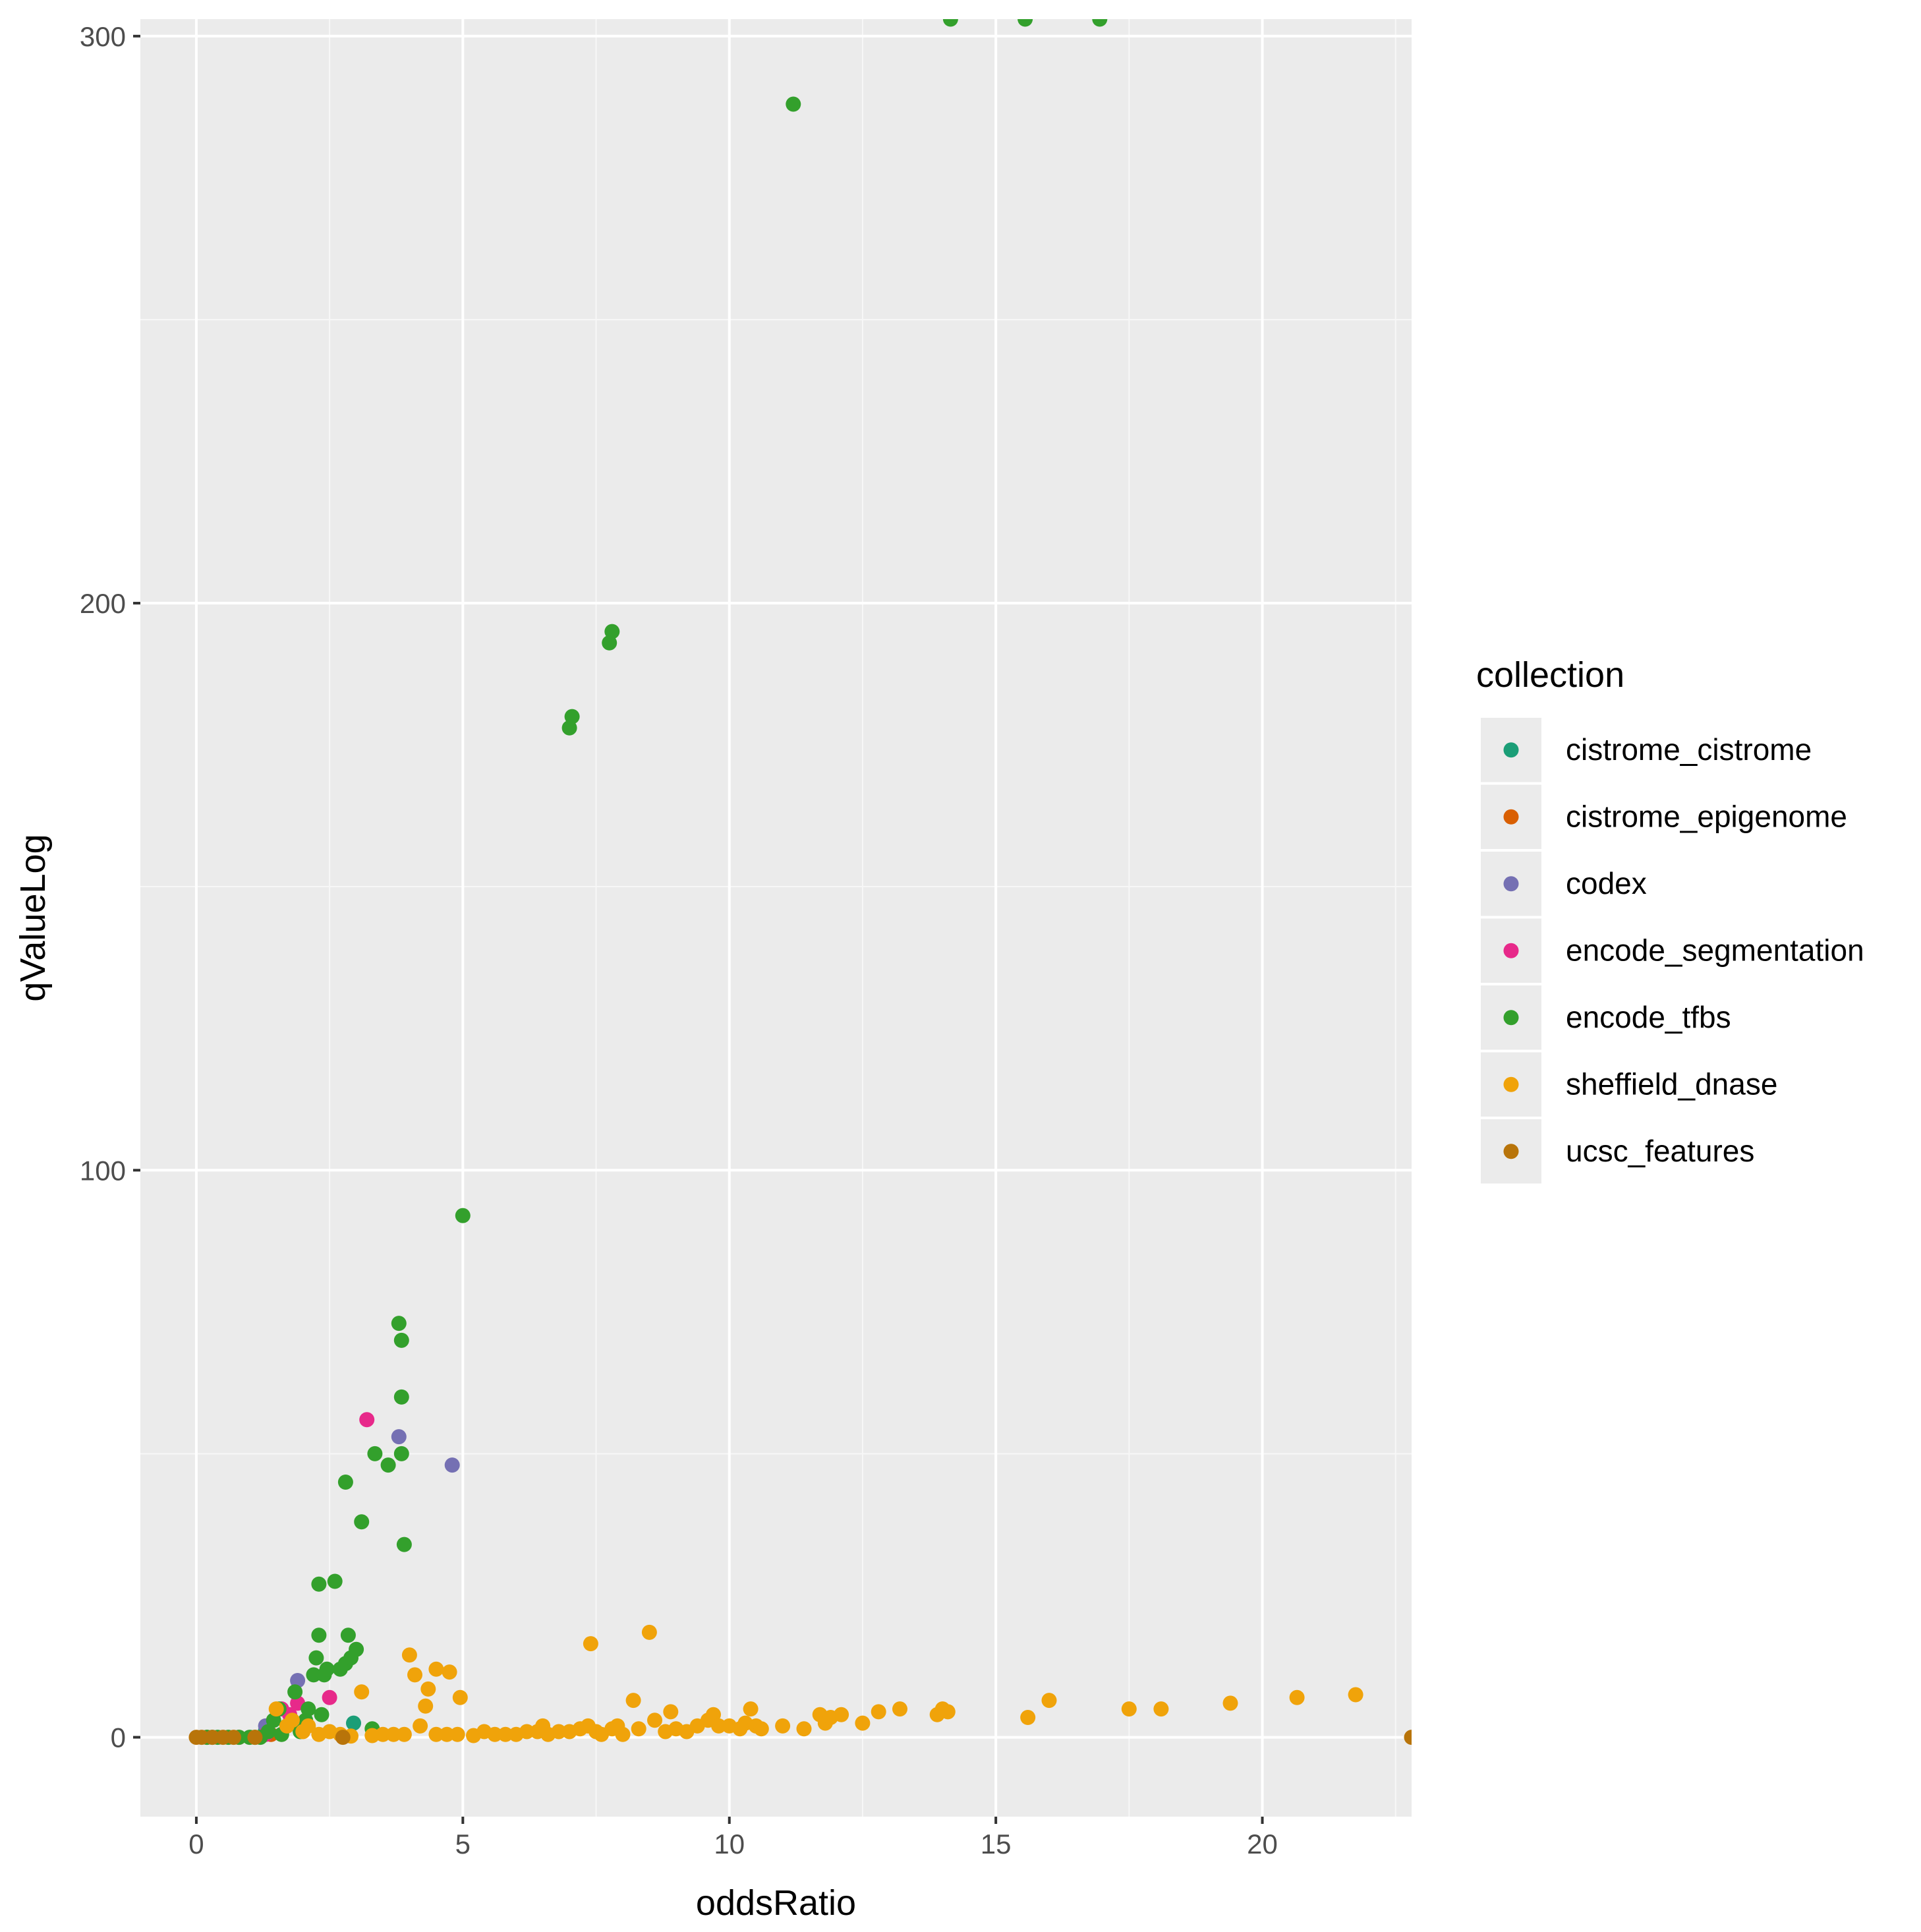 This screenshot has height=1932, width=1921. Describe the element at coordinates (1511, 750) in the screenshot. I see `legend-swatch-cistrome_cistrome` at that location.